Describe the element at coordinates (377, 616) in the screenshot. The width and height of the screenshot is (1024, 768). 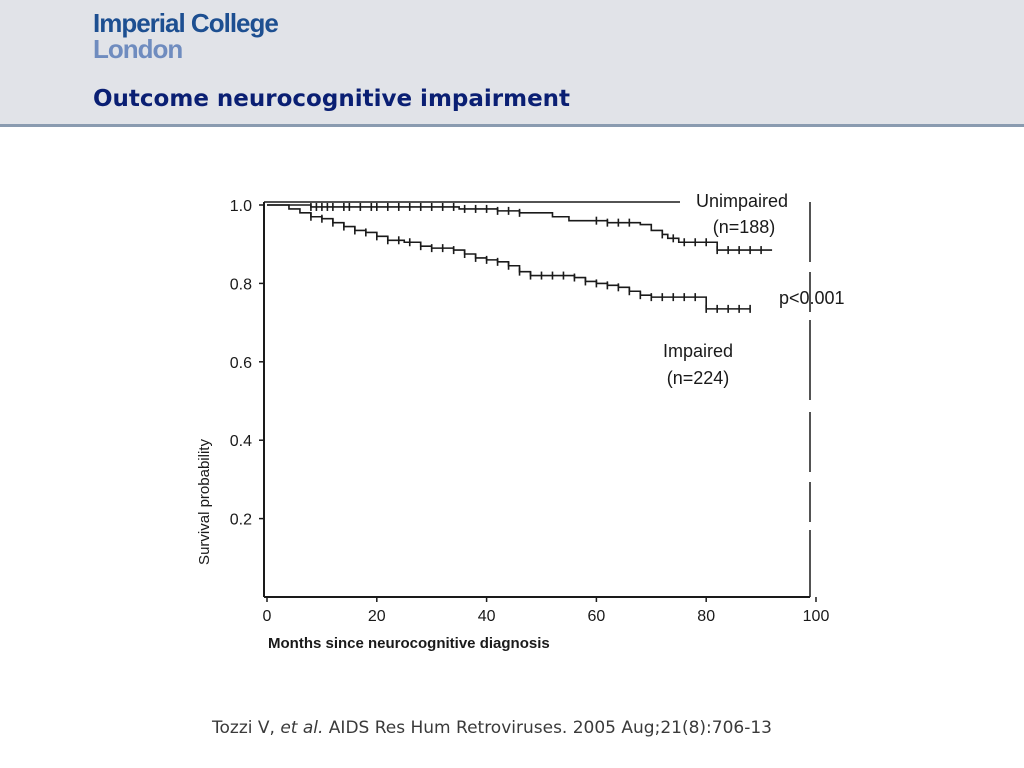
I see `x-tick-label: 20` at that location.